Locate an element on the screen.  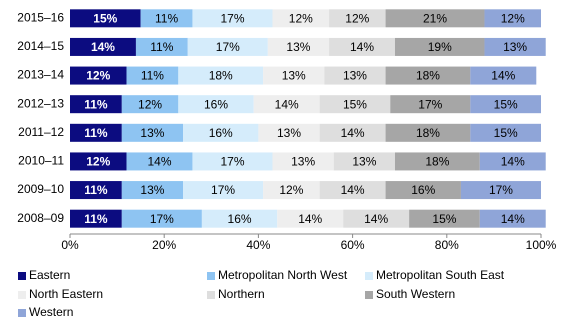
y-tick-label: 2014–15 is located at coordinates (40, 46).